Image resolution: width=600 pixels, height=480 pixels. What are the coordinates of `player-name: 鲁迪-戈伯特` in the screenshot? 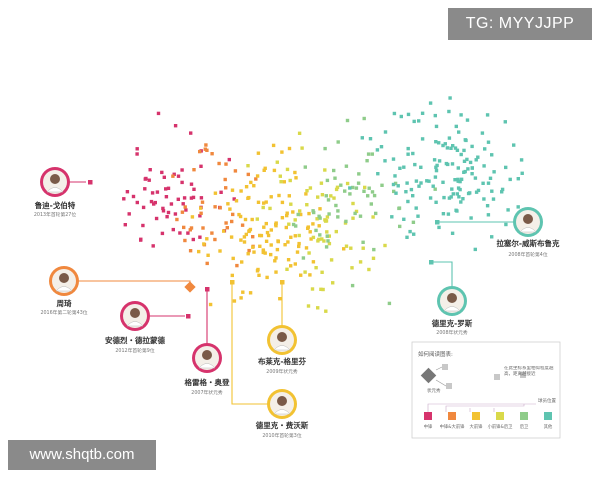 It's located at (55, 205).